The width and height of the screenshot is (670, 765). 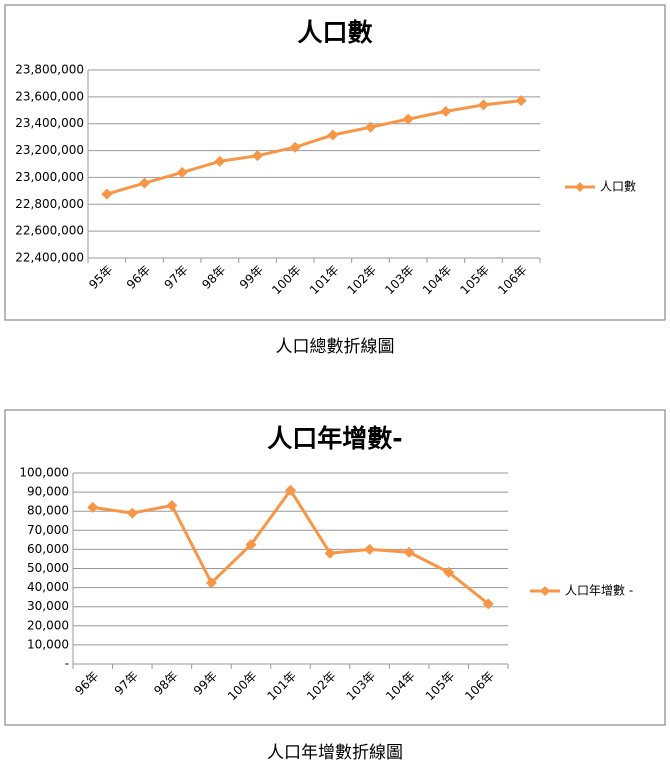 I want to click on y-tick-label: 60,000, so click(x=48, y=549).